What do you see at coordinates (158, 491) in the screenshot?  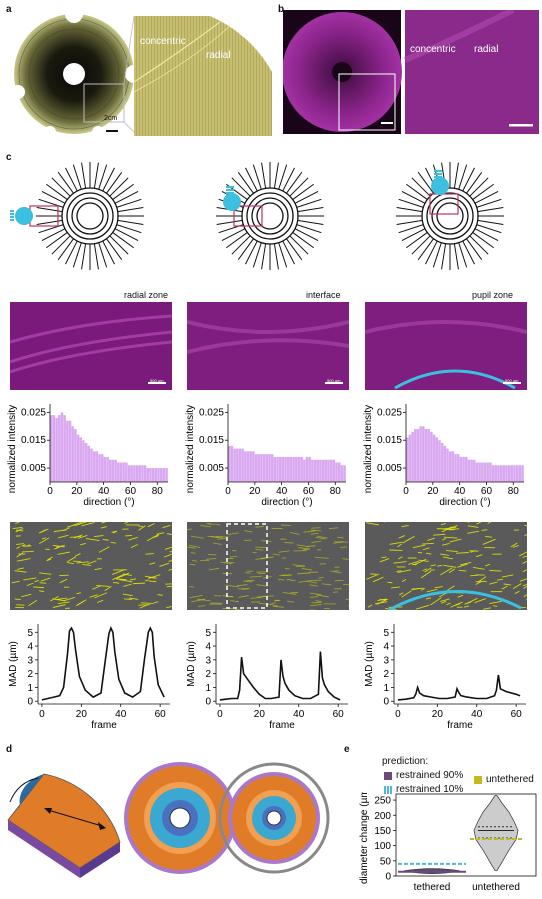 I see `x-tick-label: 80` at bounding box center [158, 491].